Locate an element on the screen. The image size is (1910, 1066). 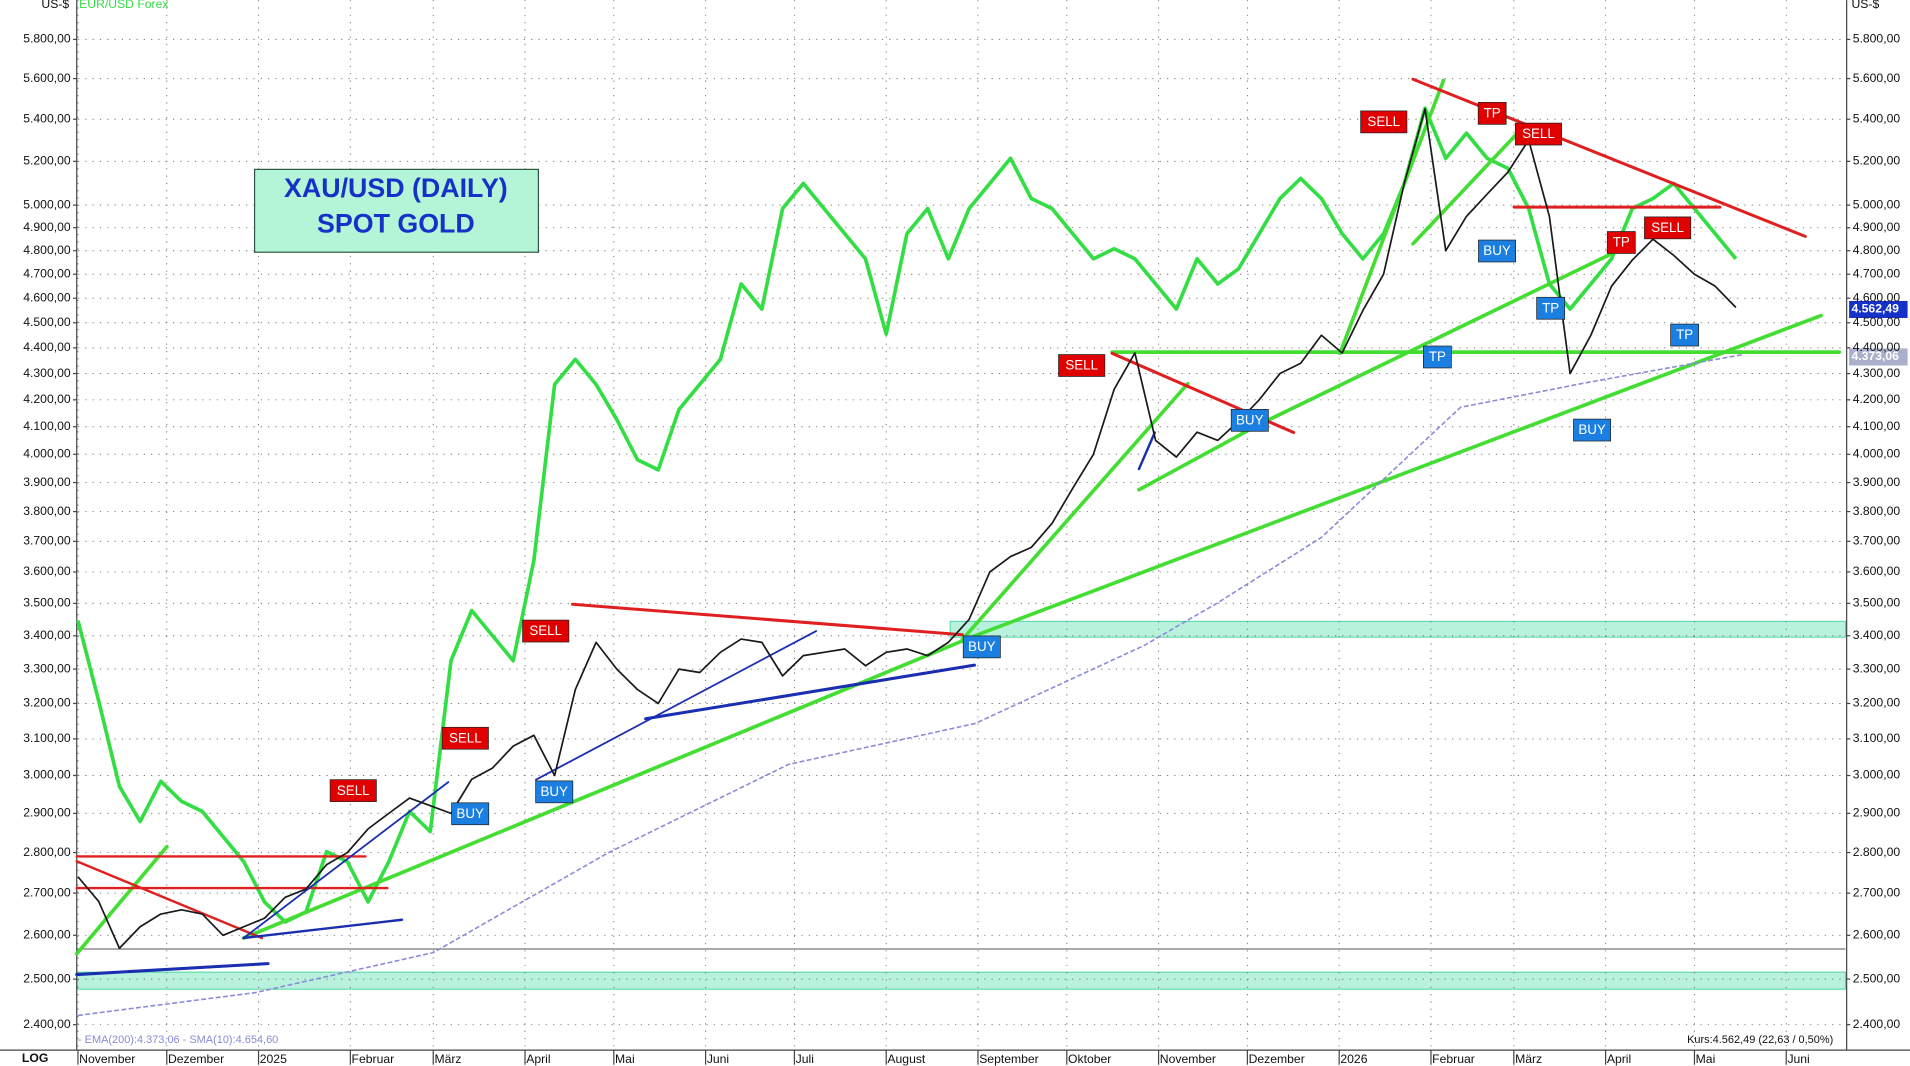
x-tick-label: Dezember is located at coordinates (1277, 1059).